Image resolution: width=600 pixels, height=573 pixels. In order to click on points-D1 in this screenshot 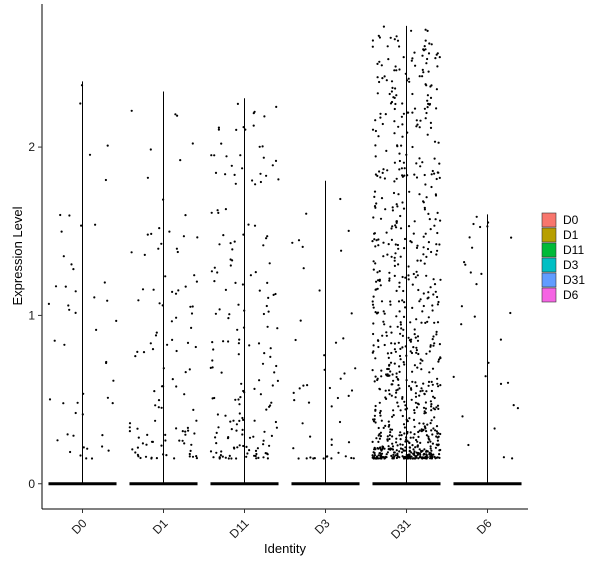, I will do `click(163, 284)`.